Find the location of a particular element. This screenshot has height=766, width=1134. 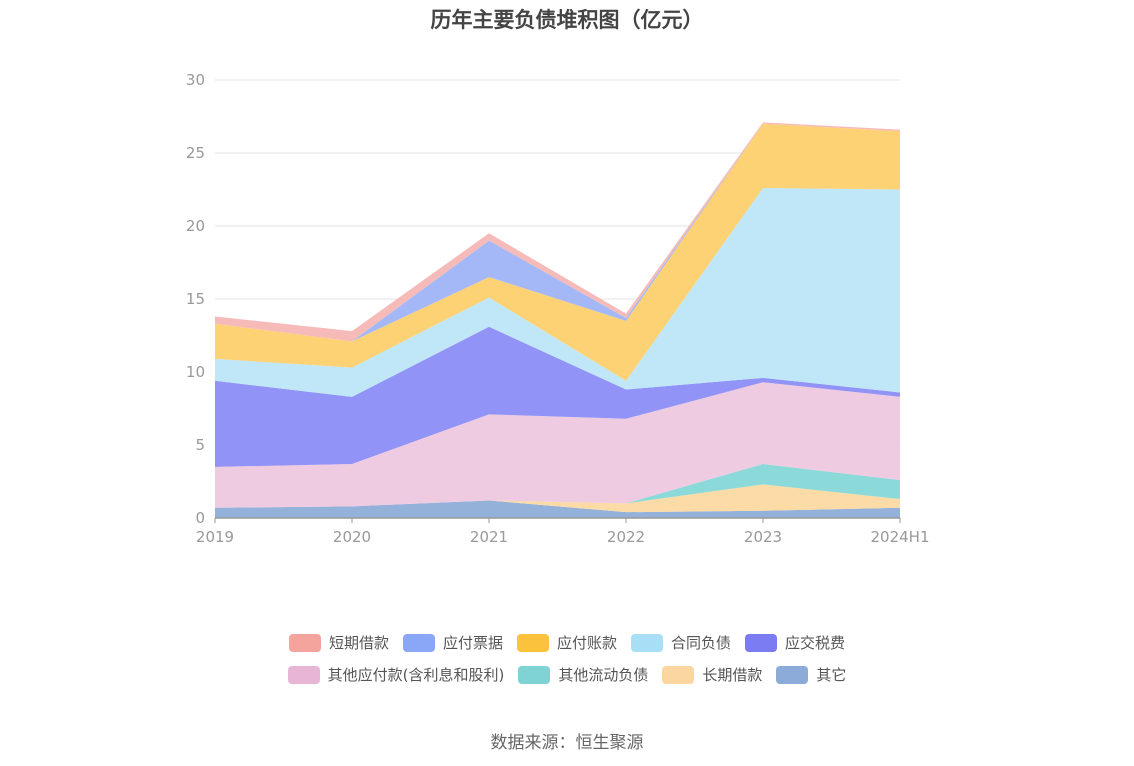

legend-item: 应交税费 is located at coordinates (795, 642).